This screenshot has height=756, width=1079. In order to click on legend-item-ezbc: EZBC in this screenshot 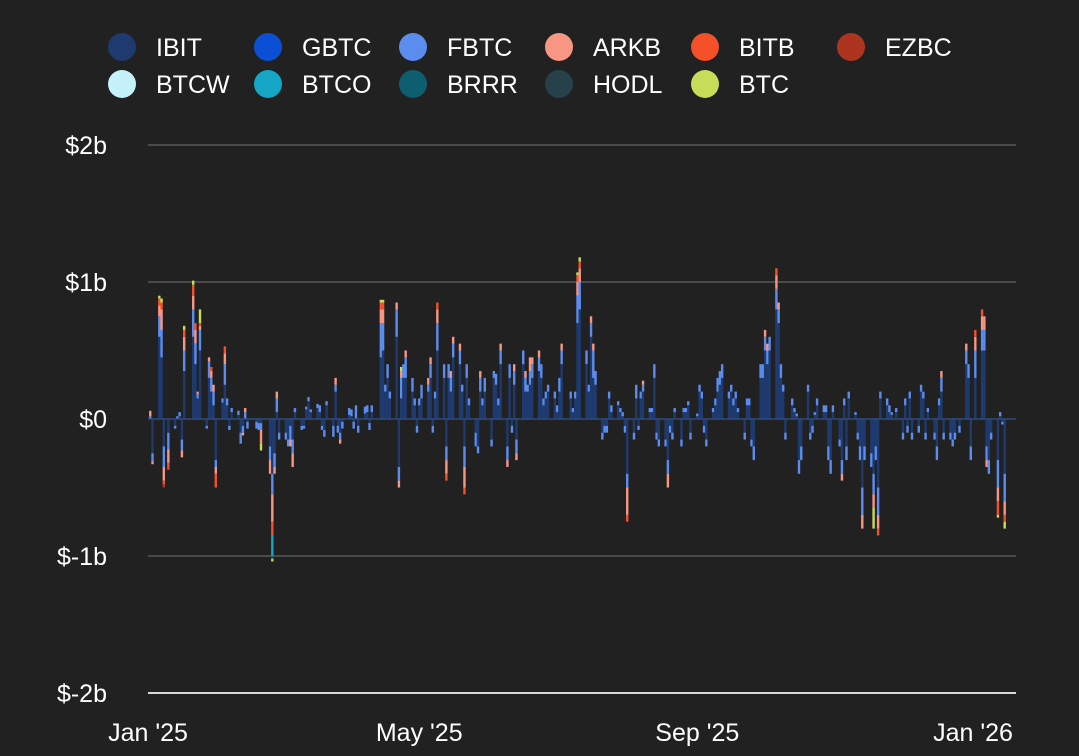, I will do `click(894, 47)`.